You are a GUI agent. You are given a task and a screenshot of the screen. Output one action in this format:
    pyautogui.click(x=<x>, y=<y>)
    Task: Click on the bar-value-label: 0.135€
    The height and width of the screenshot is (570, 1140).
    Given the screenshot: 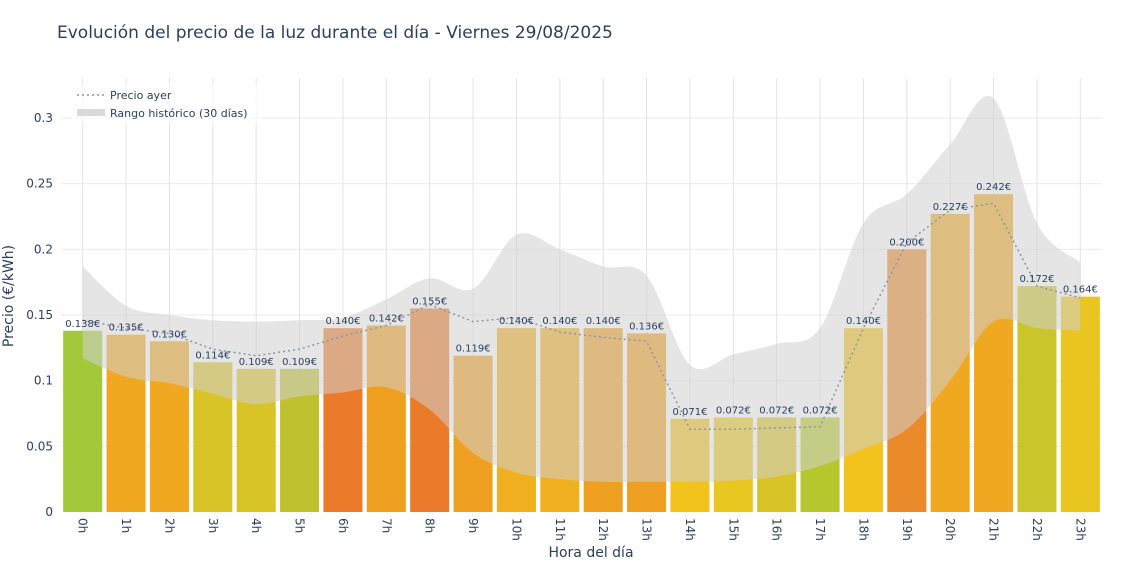 What is the action you would take?
    pyautogui.click(x=126, y=328)
    